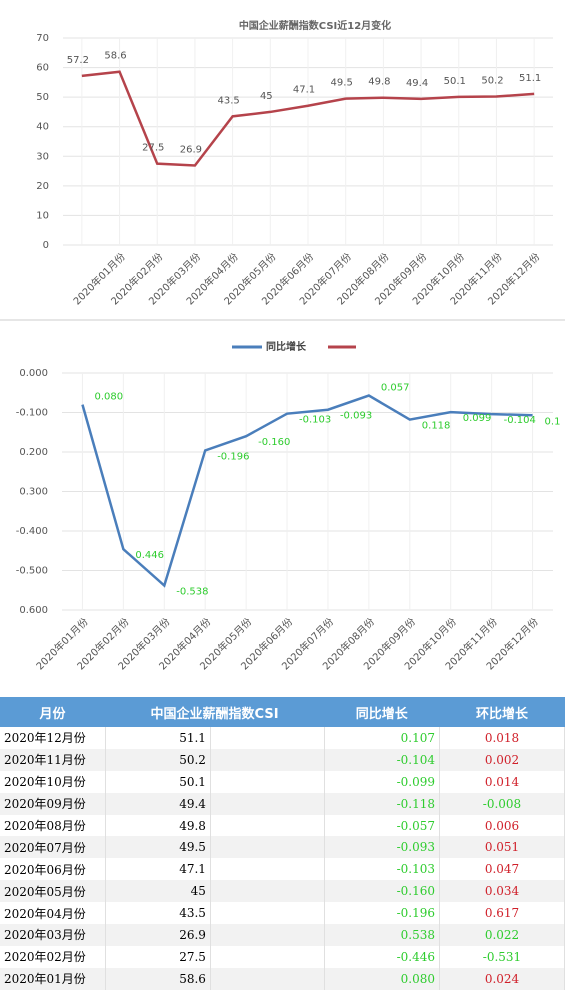 The width and height of the screenshot is (565, 1000). Describe the element at coordinates (42, 156) in the screenshot. I see `y-tick-label: 30` at that location.